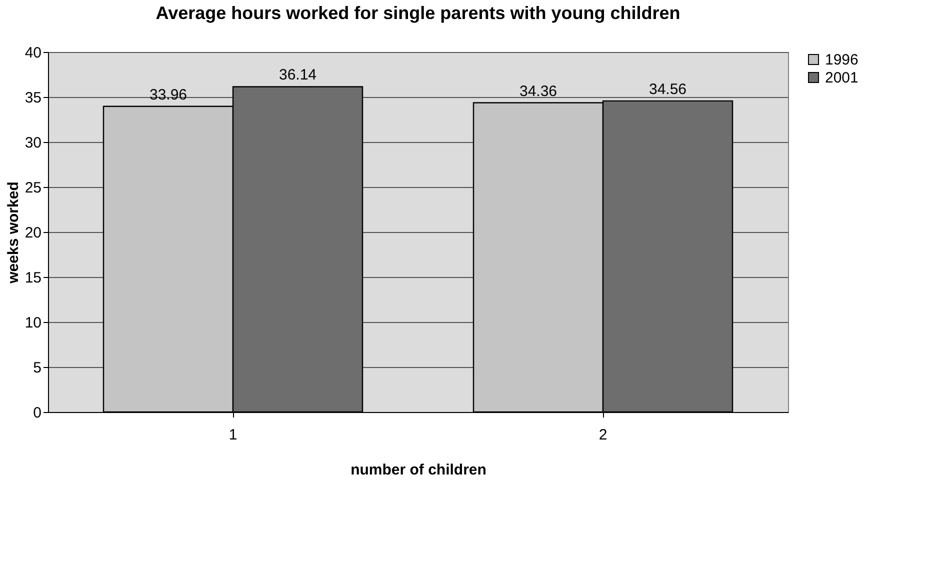 This screenshot has height=567, width=943. What do you see at coordinates (37, 368) in the screenshot?
I see `y-tick-label: 5` at bounding box center [37, 368].